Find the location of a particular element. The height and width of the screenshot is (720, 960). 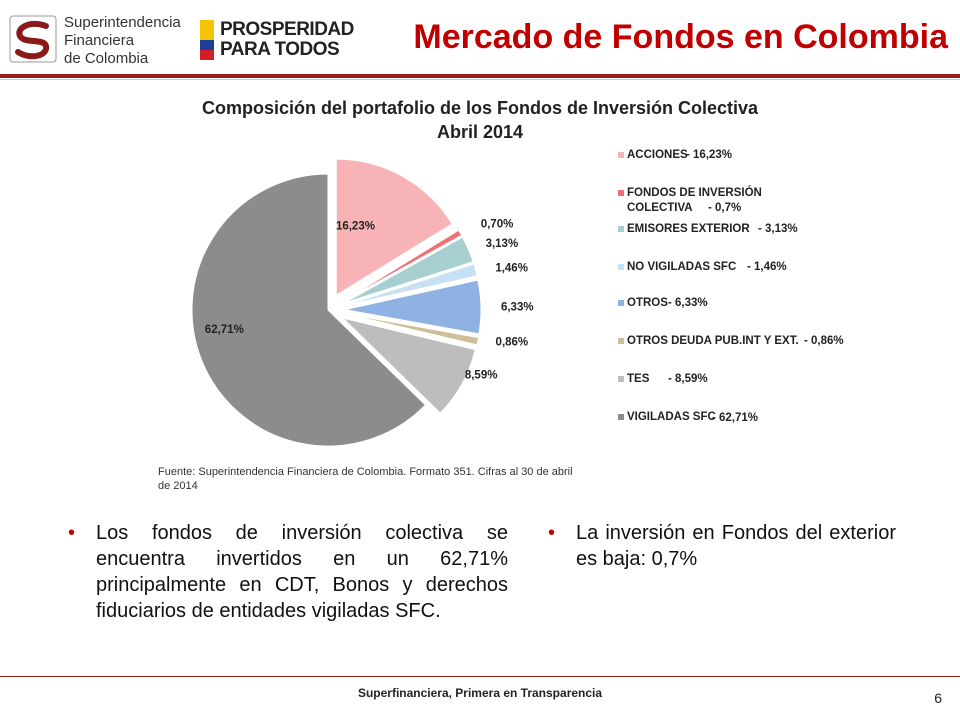

legend-percentage: - 62,71% is located at coordinates (735, 418).